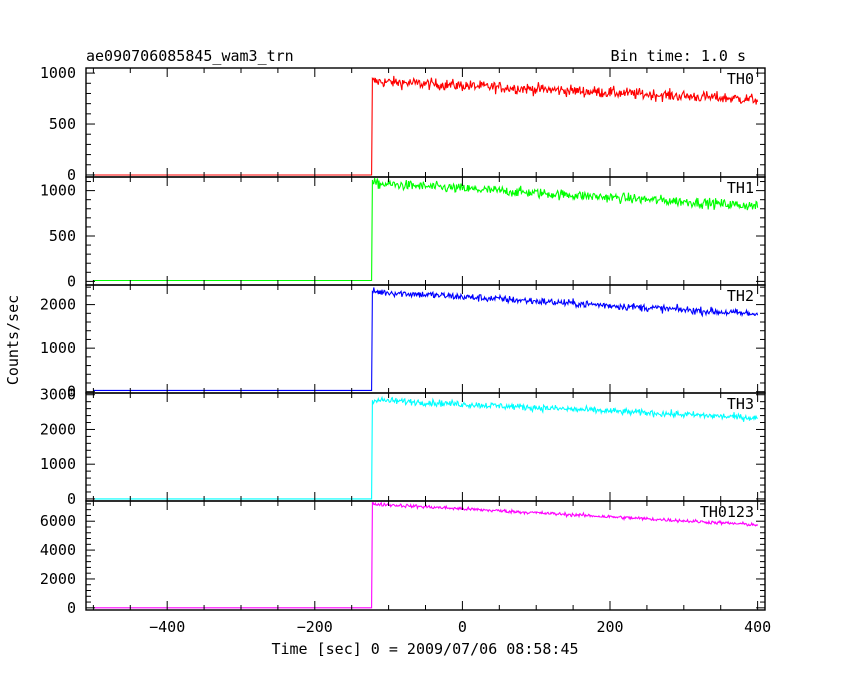 The width and height of the screenshot is (850, 680). I want to click on panel-label: TH0, so click(740, 79).